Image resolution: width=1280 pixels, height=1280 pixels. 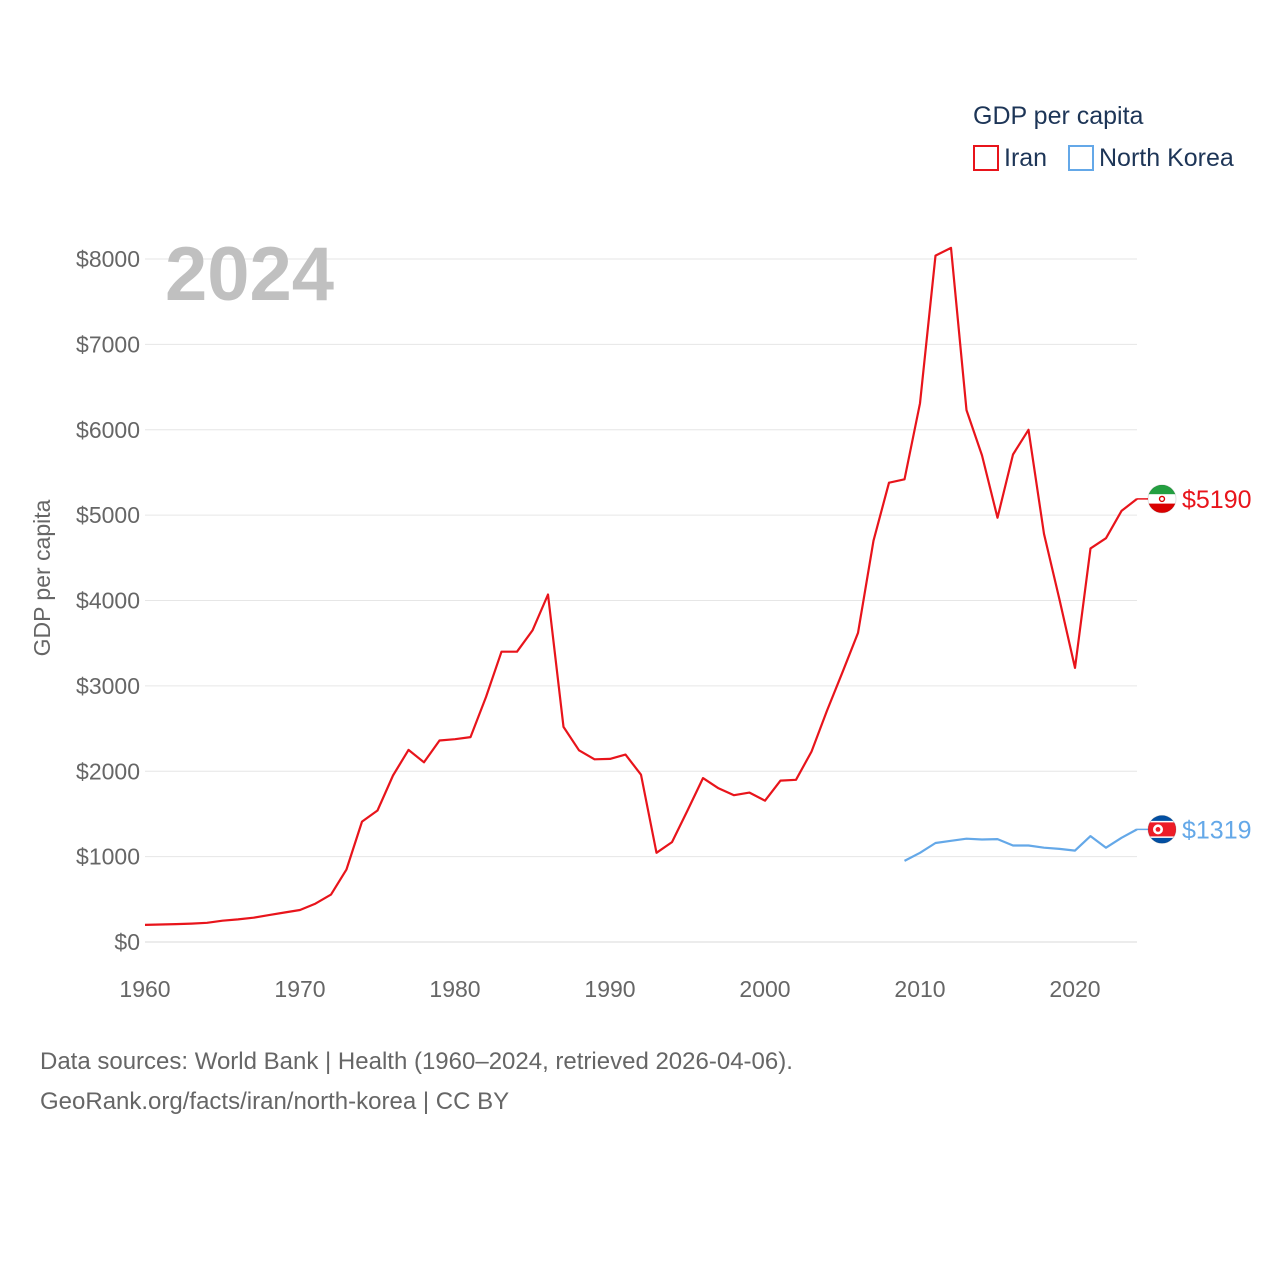 I want to click on y-tick-label: $4000, so click(x=108, y=601).